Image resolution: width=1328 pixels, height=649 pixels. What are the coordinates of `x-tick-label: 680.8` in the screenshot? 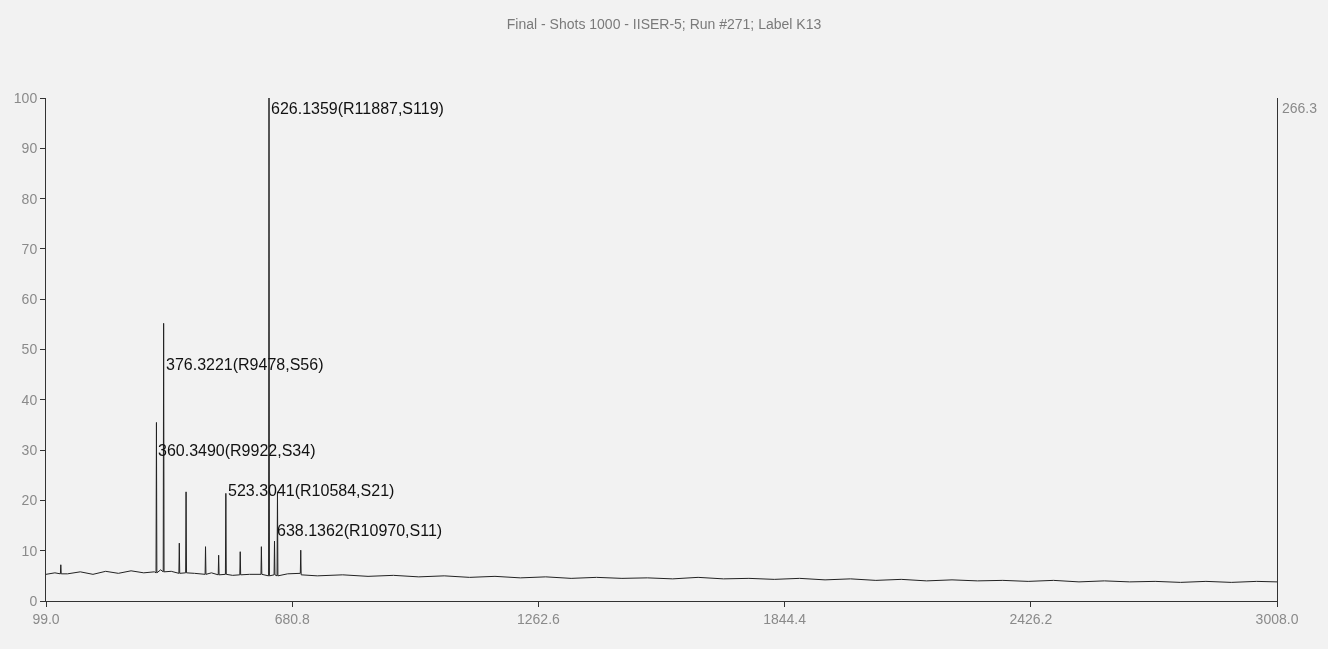 It's located at (292, 618).